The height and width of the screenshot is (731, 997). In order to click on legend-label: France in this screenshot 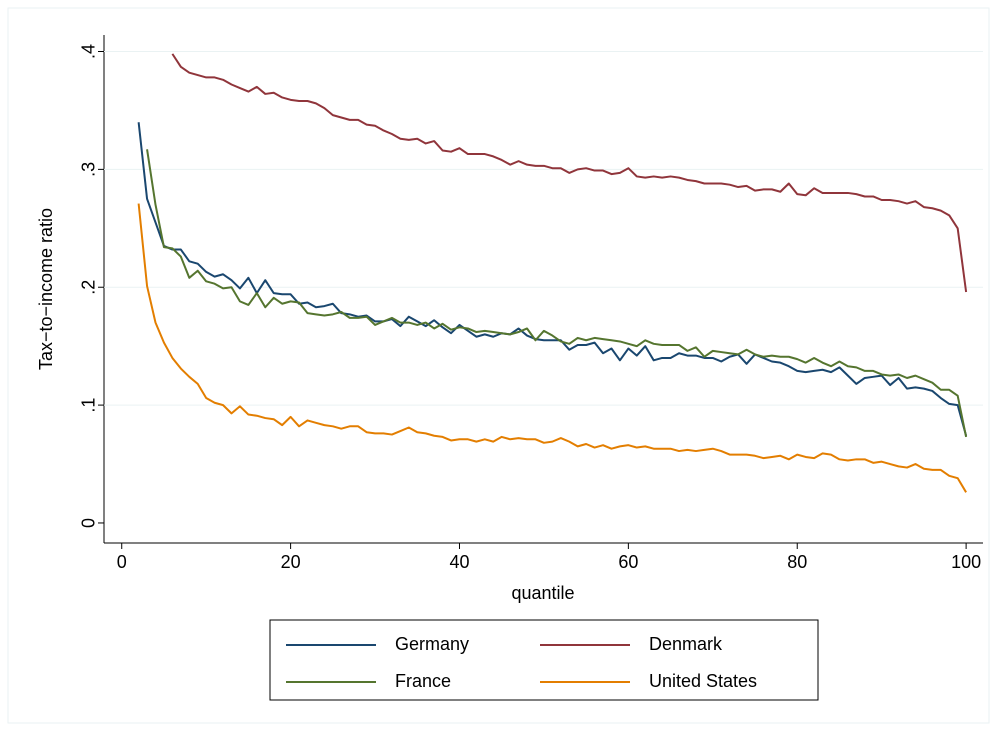, I will do `click(423, 681)`.